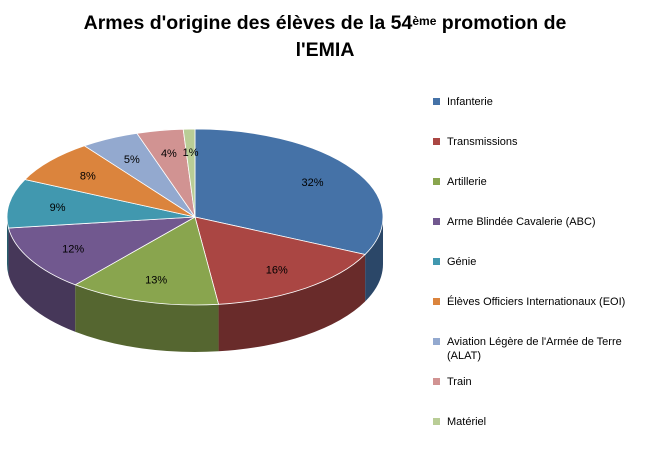 This screenshot has height=455, width=646. I want to click on legend-item-infanterie: Infanterie, so click(539, 102).